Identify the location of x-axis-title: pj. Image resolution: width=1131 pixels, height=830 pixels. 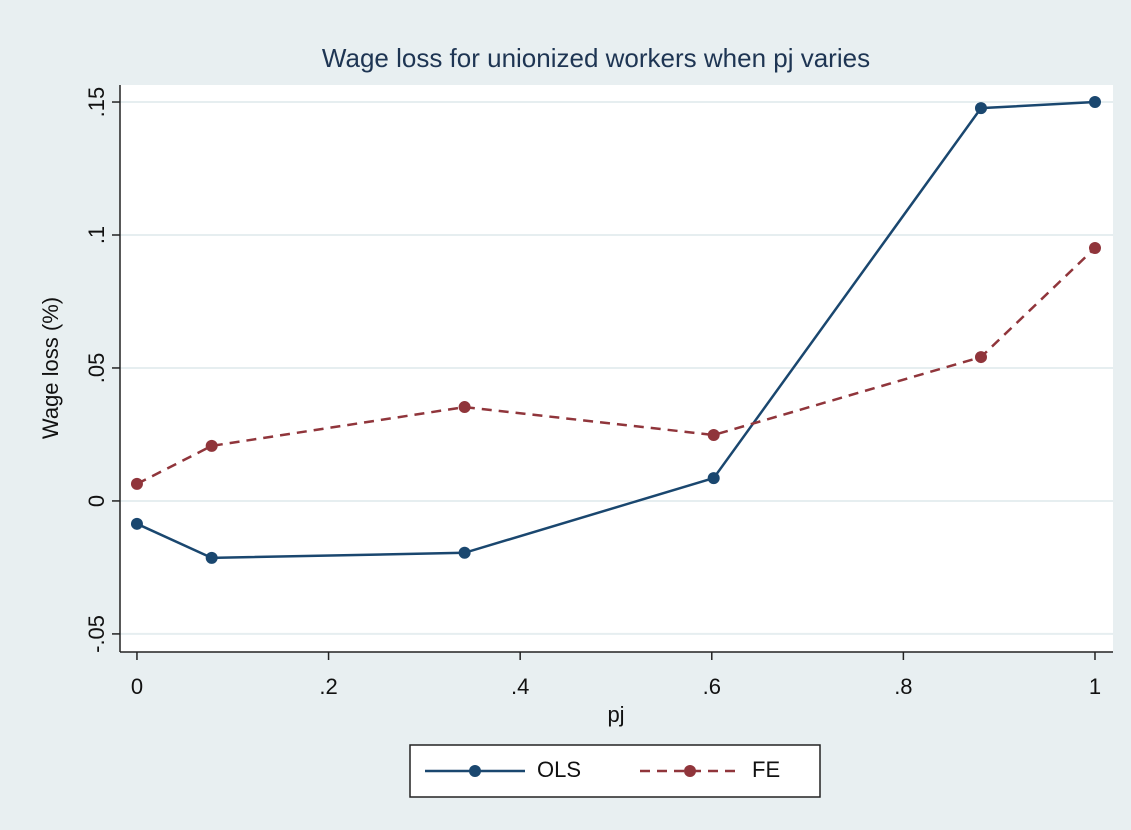
(615, 714).